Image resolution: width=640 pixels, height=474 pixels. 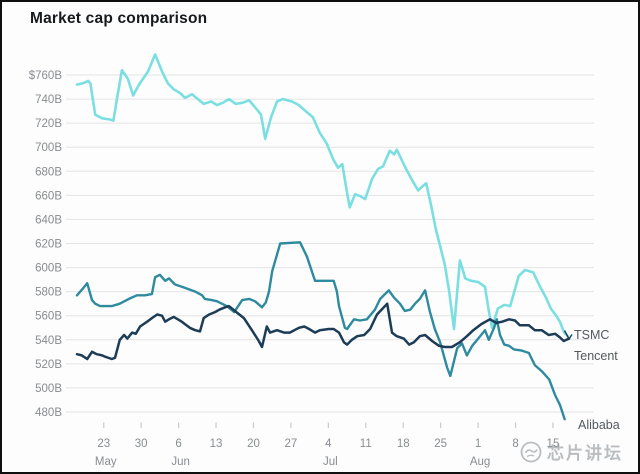 I want to click on x-axis-label: 8, so click(x=515, y=444).